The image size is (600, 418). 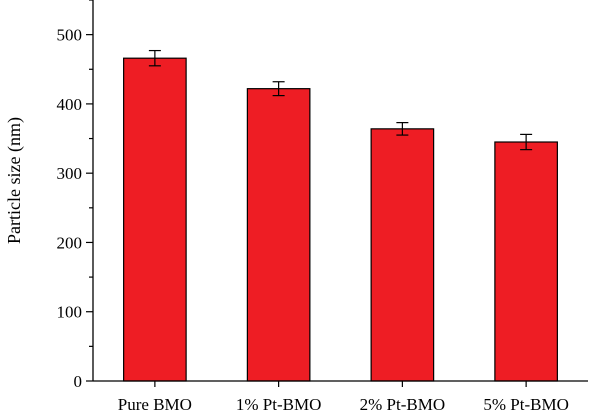 What do you see at coordinates (78, 381) in the screenshot?
I see `y-tick-label: 0` at bounding box center [78, 381].